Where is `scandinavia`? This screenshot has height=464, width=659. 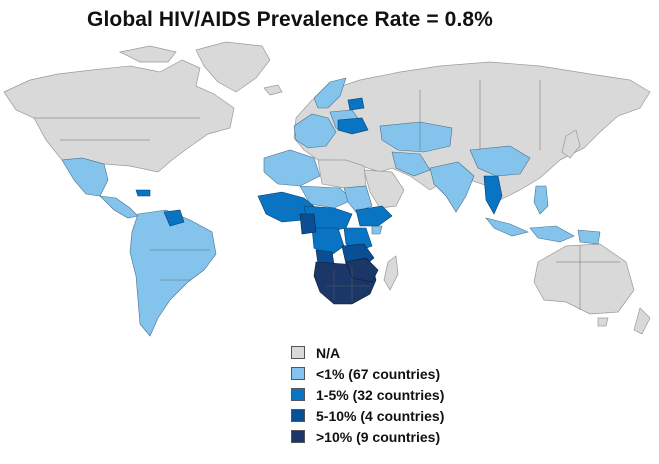 scandinavia is located at coordinates (330, 93).